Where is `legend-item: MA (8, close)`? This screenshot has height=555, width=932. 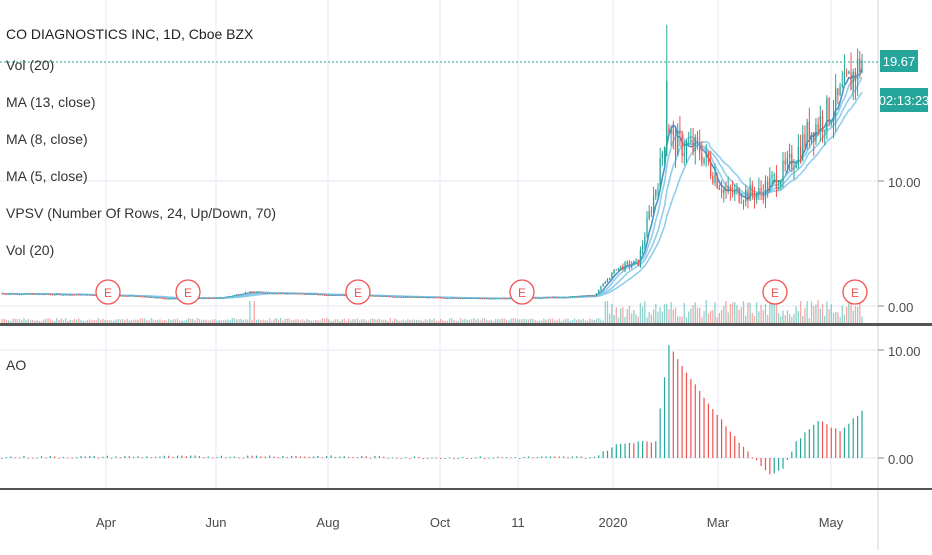 legend-item: MA (8, close) is located at coordinates (47, 139).